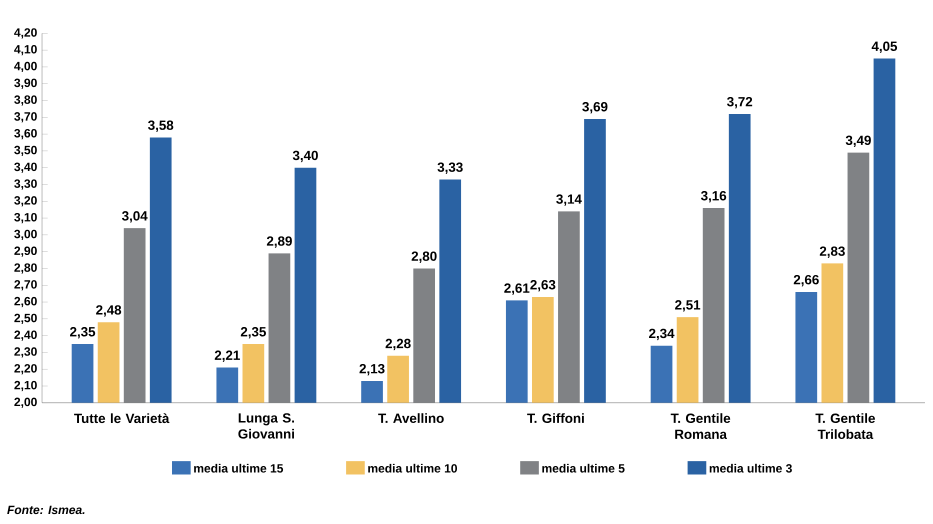 This screenshot has height=524, width=933. Describe the element at coordinates (25, 235) in the screenshot. I see `y-tick-label: 3,00` at that location.